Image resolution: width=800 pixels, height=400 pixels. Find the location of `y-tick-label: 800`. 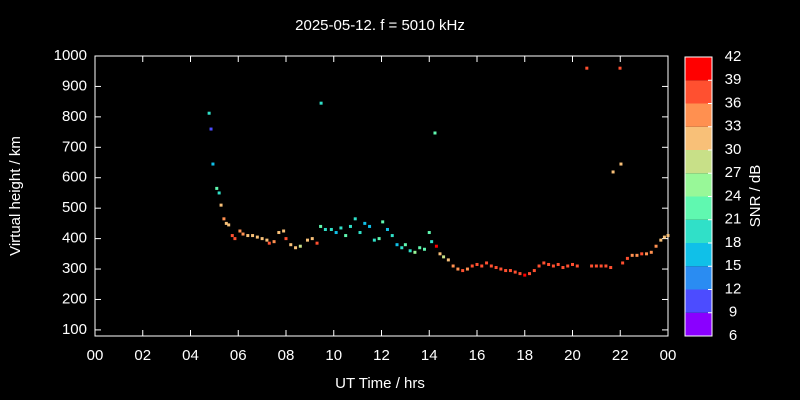

y-tick-label: 800 is located at coordinates (74, 116).